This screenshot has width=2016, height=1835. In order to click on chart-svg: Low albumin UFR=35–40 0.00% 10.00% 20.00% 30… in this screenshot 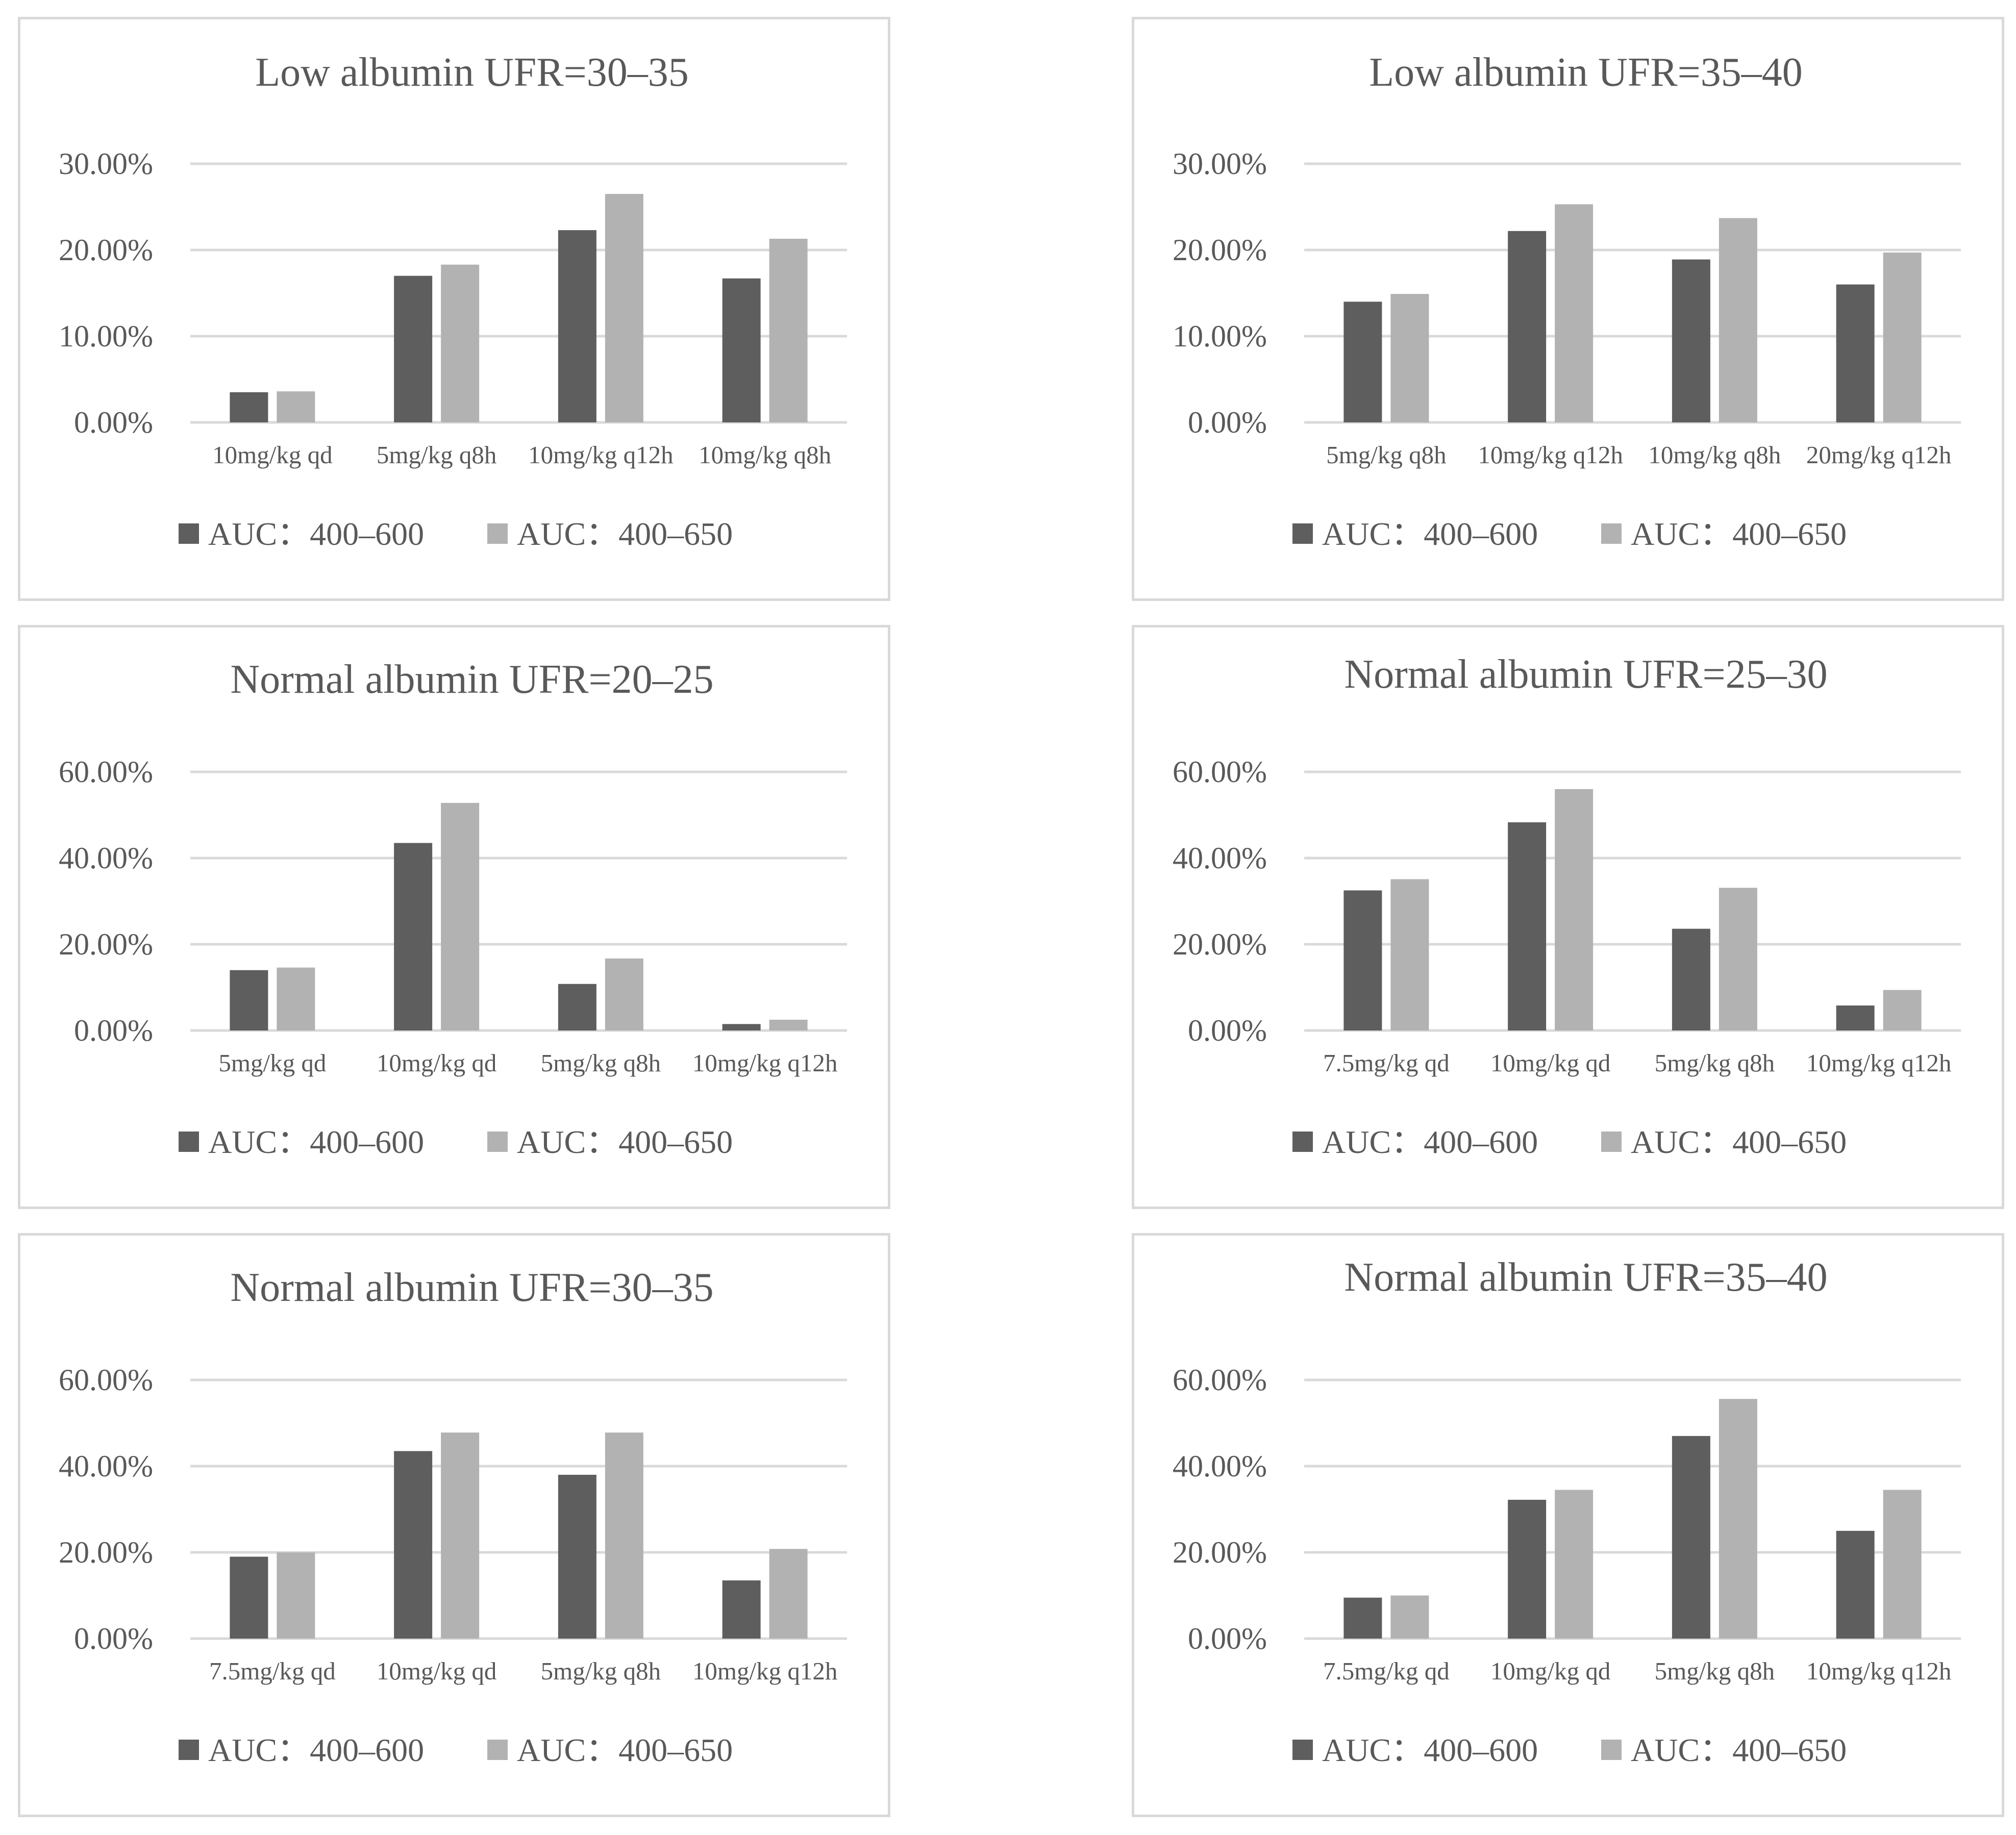, I will do `click(1567, 301)`.